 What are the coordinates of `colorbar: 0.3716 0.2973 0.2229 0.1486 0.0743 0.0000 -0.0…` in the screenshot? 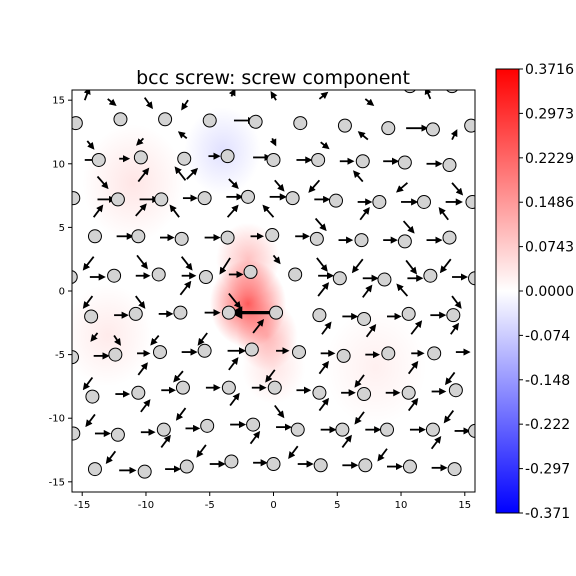 It's located at (534, 292).